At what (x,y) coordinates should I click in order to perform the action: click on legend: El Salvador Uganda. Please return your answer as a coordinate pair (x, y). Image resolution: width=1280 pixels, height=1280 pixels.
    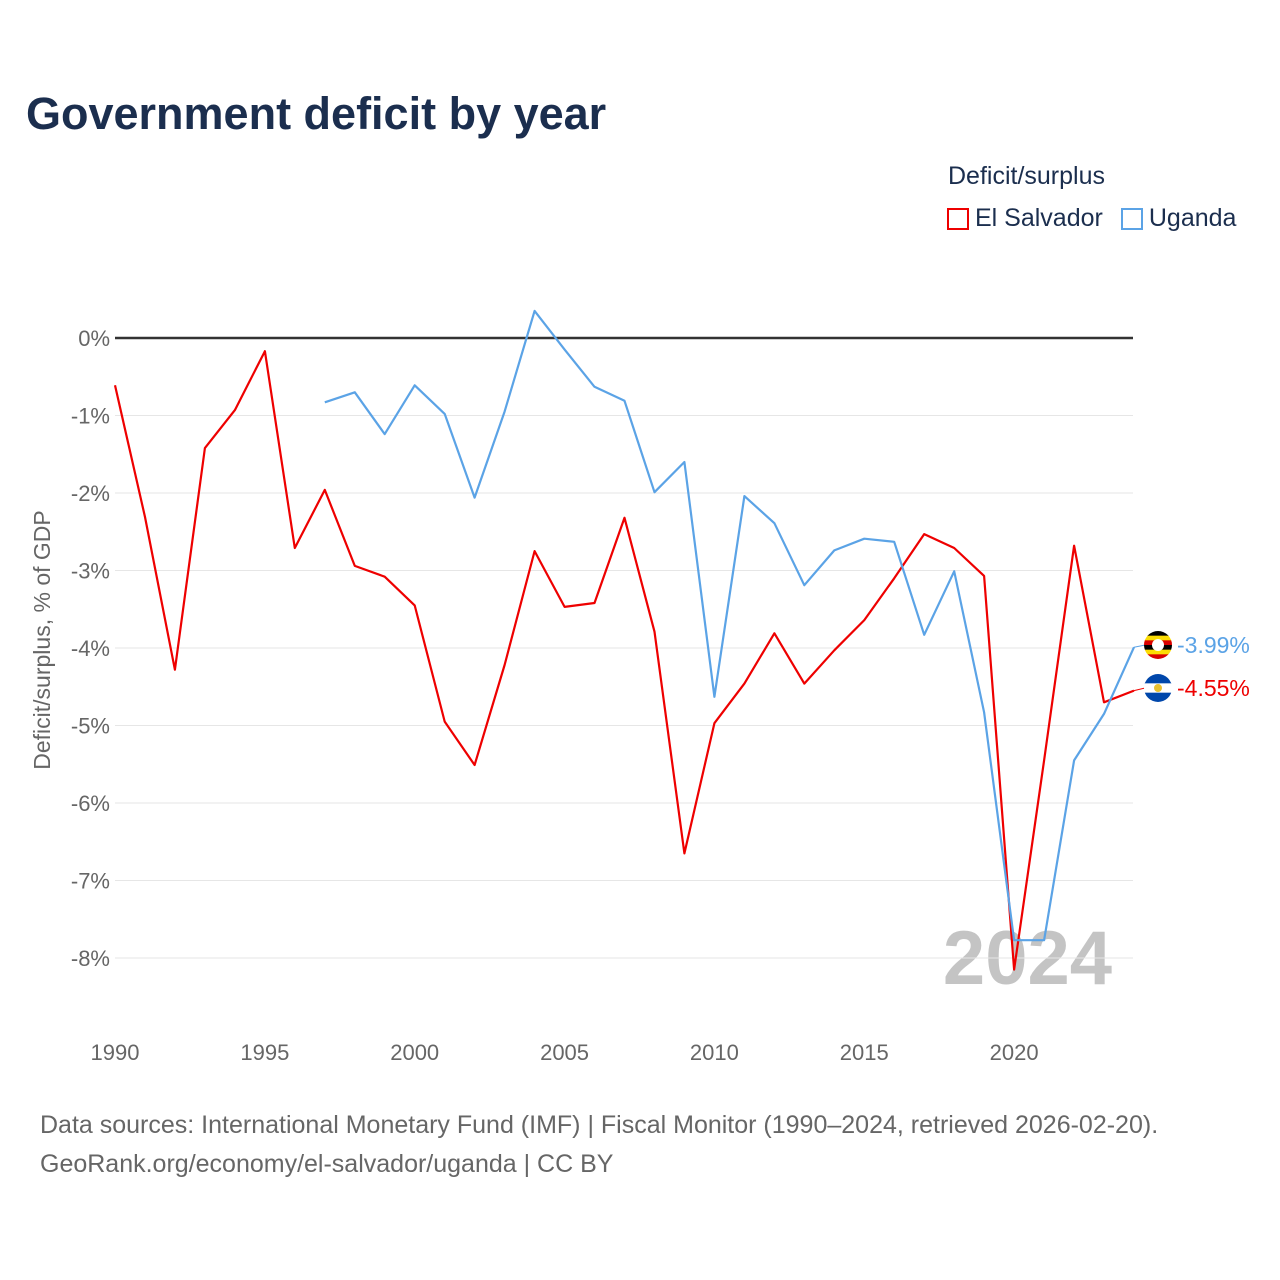
    Looking at the image, I should click on (1091, 218).